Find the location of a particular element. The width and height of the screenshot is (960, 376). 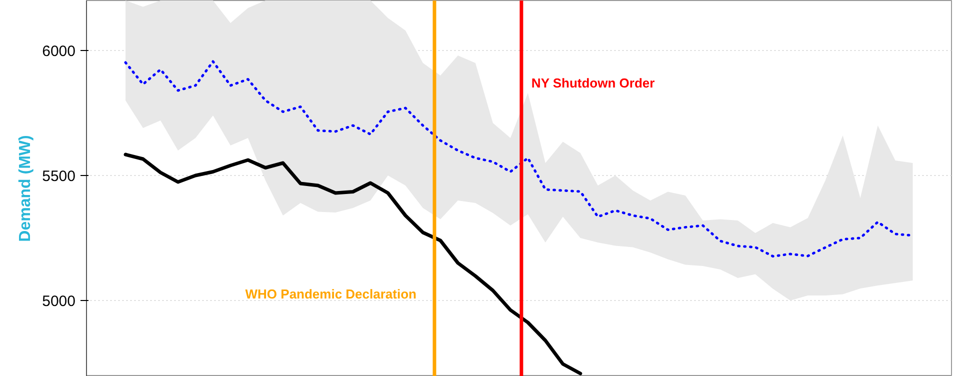

y-tick-label: 5000 is located at coordinates (59, 301).